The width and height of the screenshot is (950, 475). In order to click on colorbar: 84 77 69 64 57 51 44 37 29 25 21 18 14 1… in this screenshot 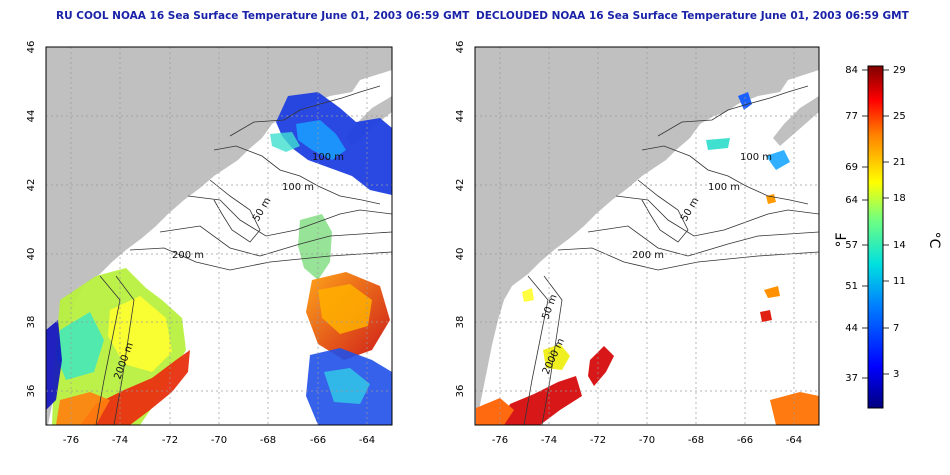, I will do `click(888, 237)`.